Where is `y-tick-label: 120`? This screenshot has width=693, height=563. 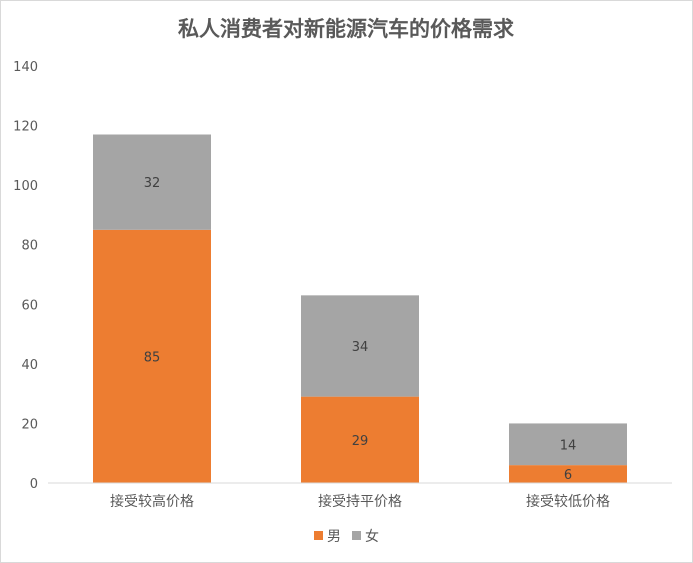
y-tick-label: 120 is located at coordinates (25, 127).